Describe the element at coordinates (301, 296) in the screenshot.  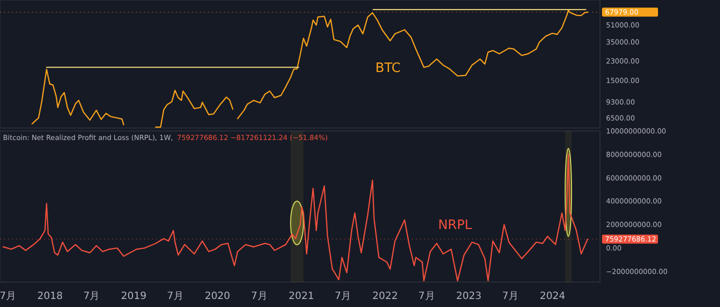
I see `x-tick-label: 2021` at that location.